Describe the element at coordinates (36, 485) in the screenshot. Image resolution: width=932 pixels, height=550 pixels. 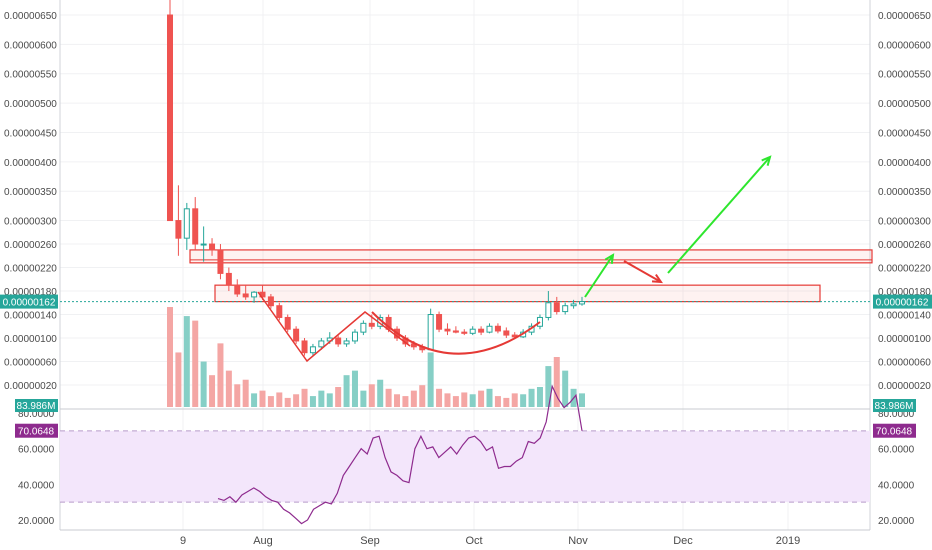
I see `rsi-tick-label-left: 40.0000` at that location.